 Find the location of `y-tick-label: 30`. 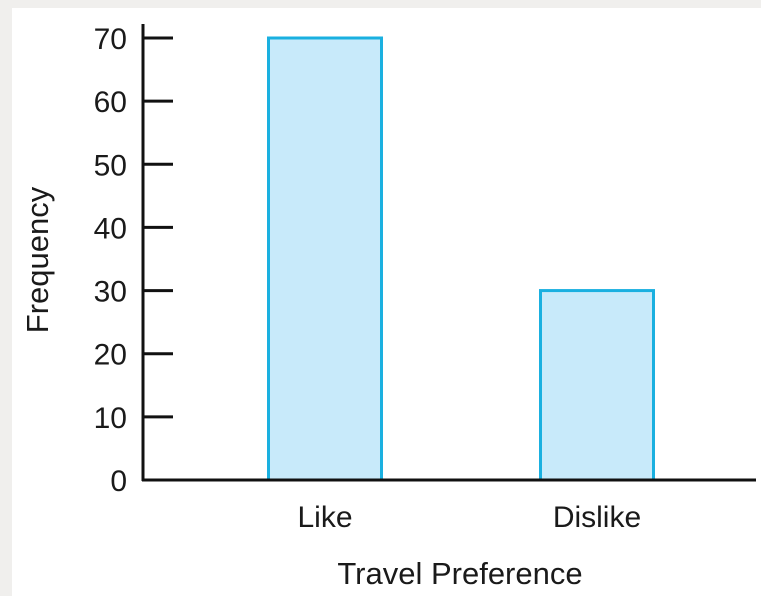

y-tick-label: 30 is located at coordinates (110, 292).